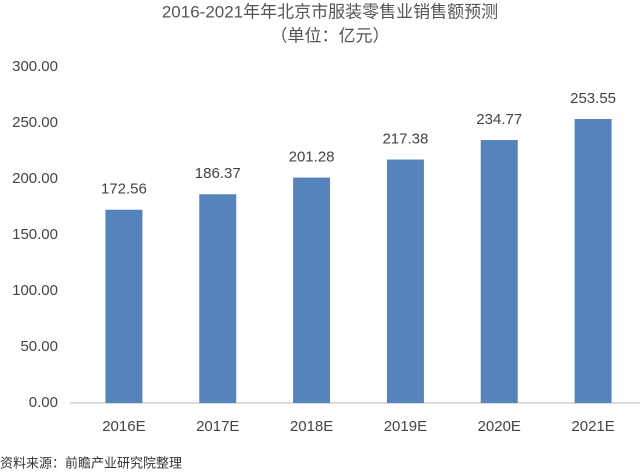 This screenshot has width=640, height=474. Describe the element at coordinates (35, 178) in the screenshot. I see `y-tick-label: 200.00` at that location.